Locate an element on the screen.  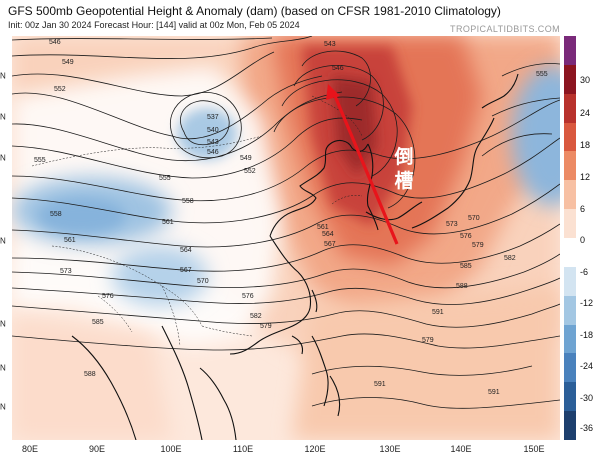
colorbar-tick: 0 is located at coordinates (583, 240).